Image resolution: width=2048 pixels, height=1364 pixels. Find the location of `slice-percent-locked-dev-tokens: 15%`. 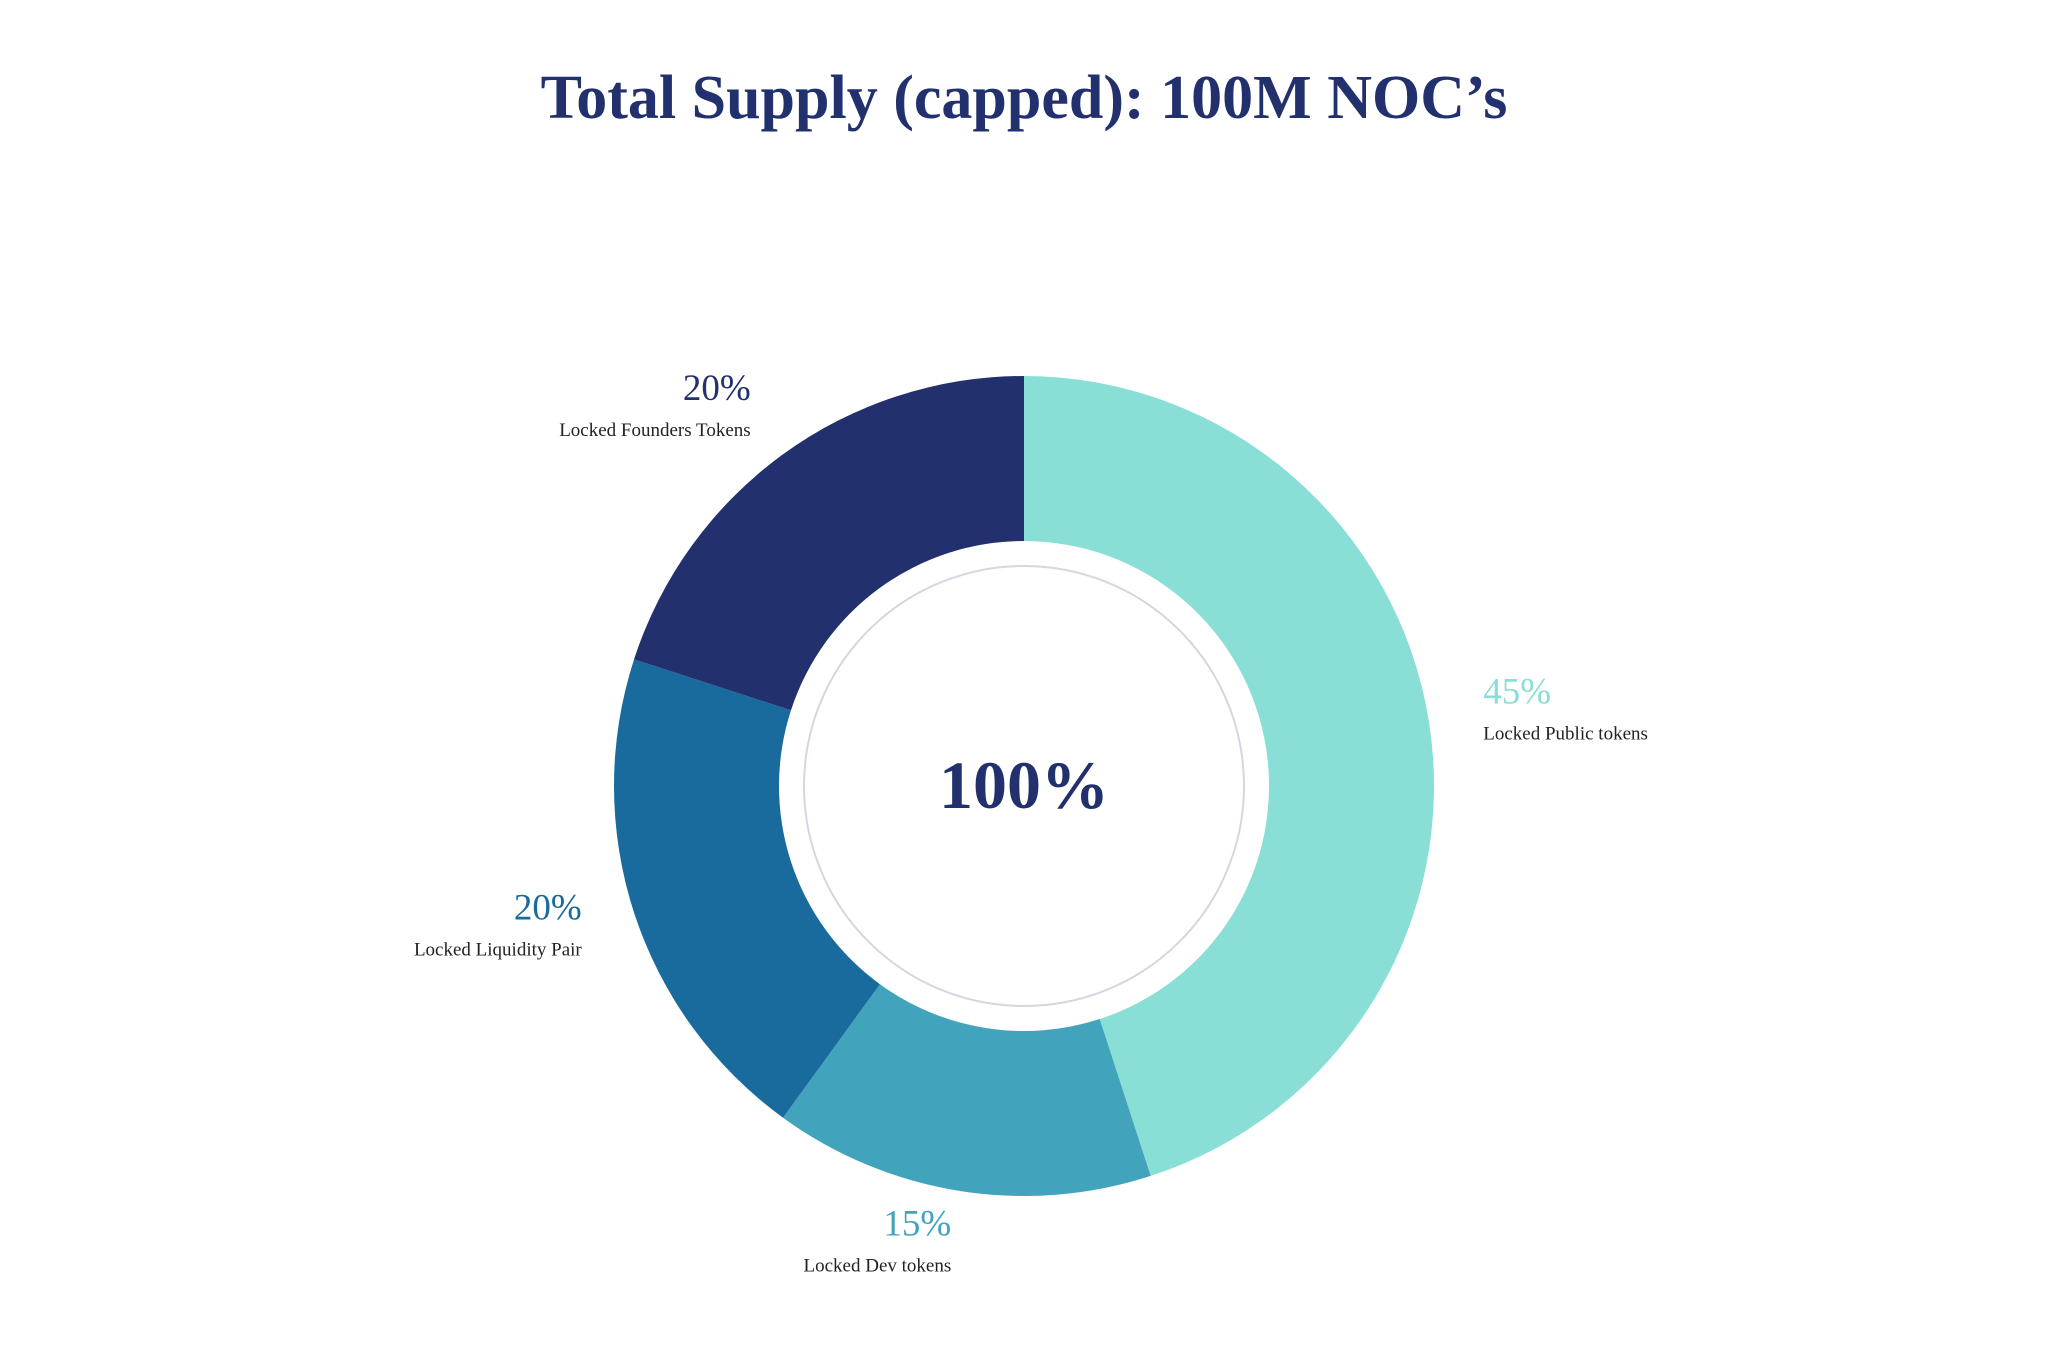

slice-percent-locked-dev-tokens: 15% is located at coordinates (917, 1223).